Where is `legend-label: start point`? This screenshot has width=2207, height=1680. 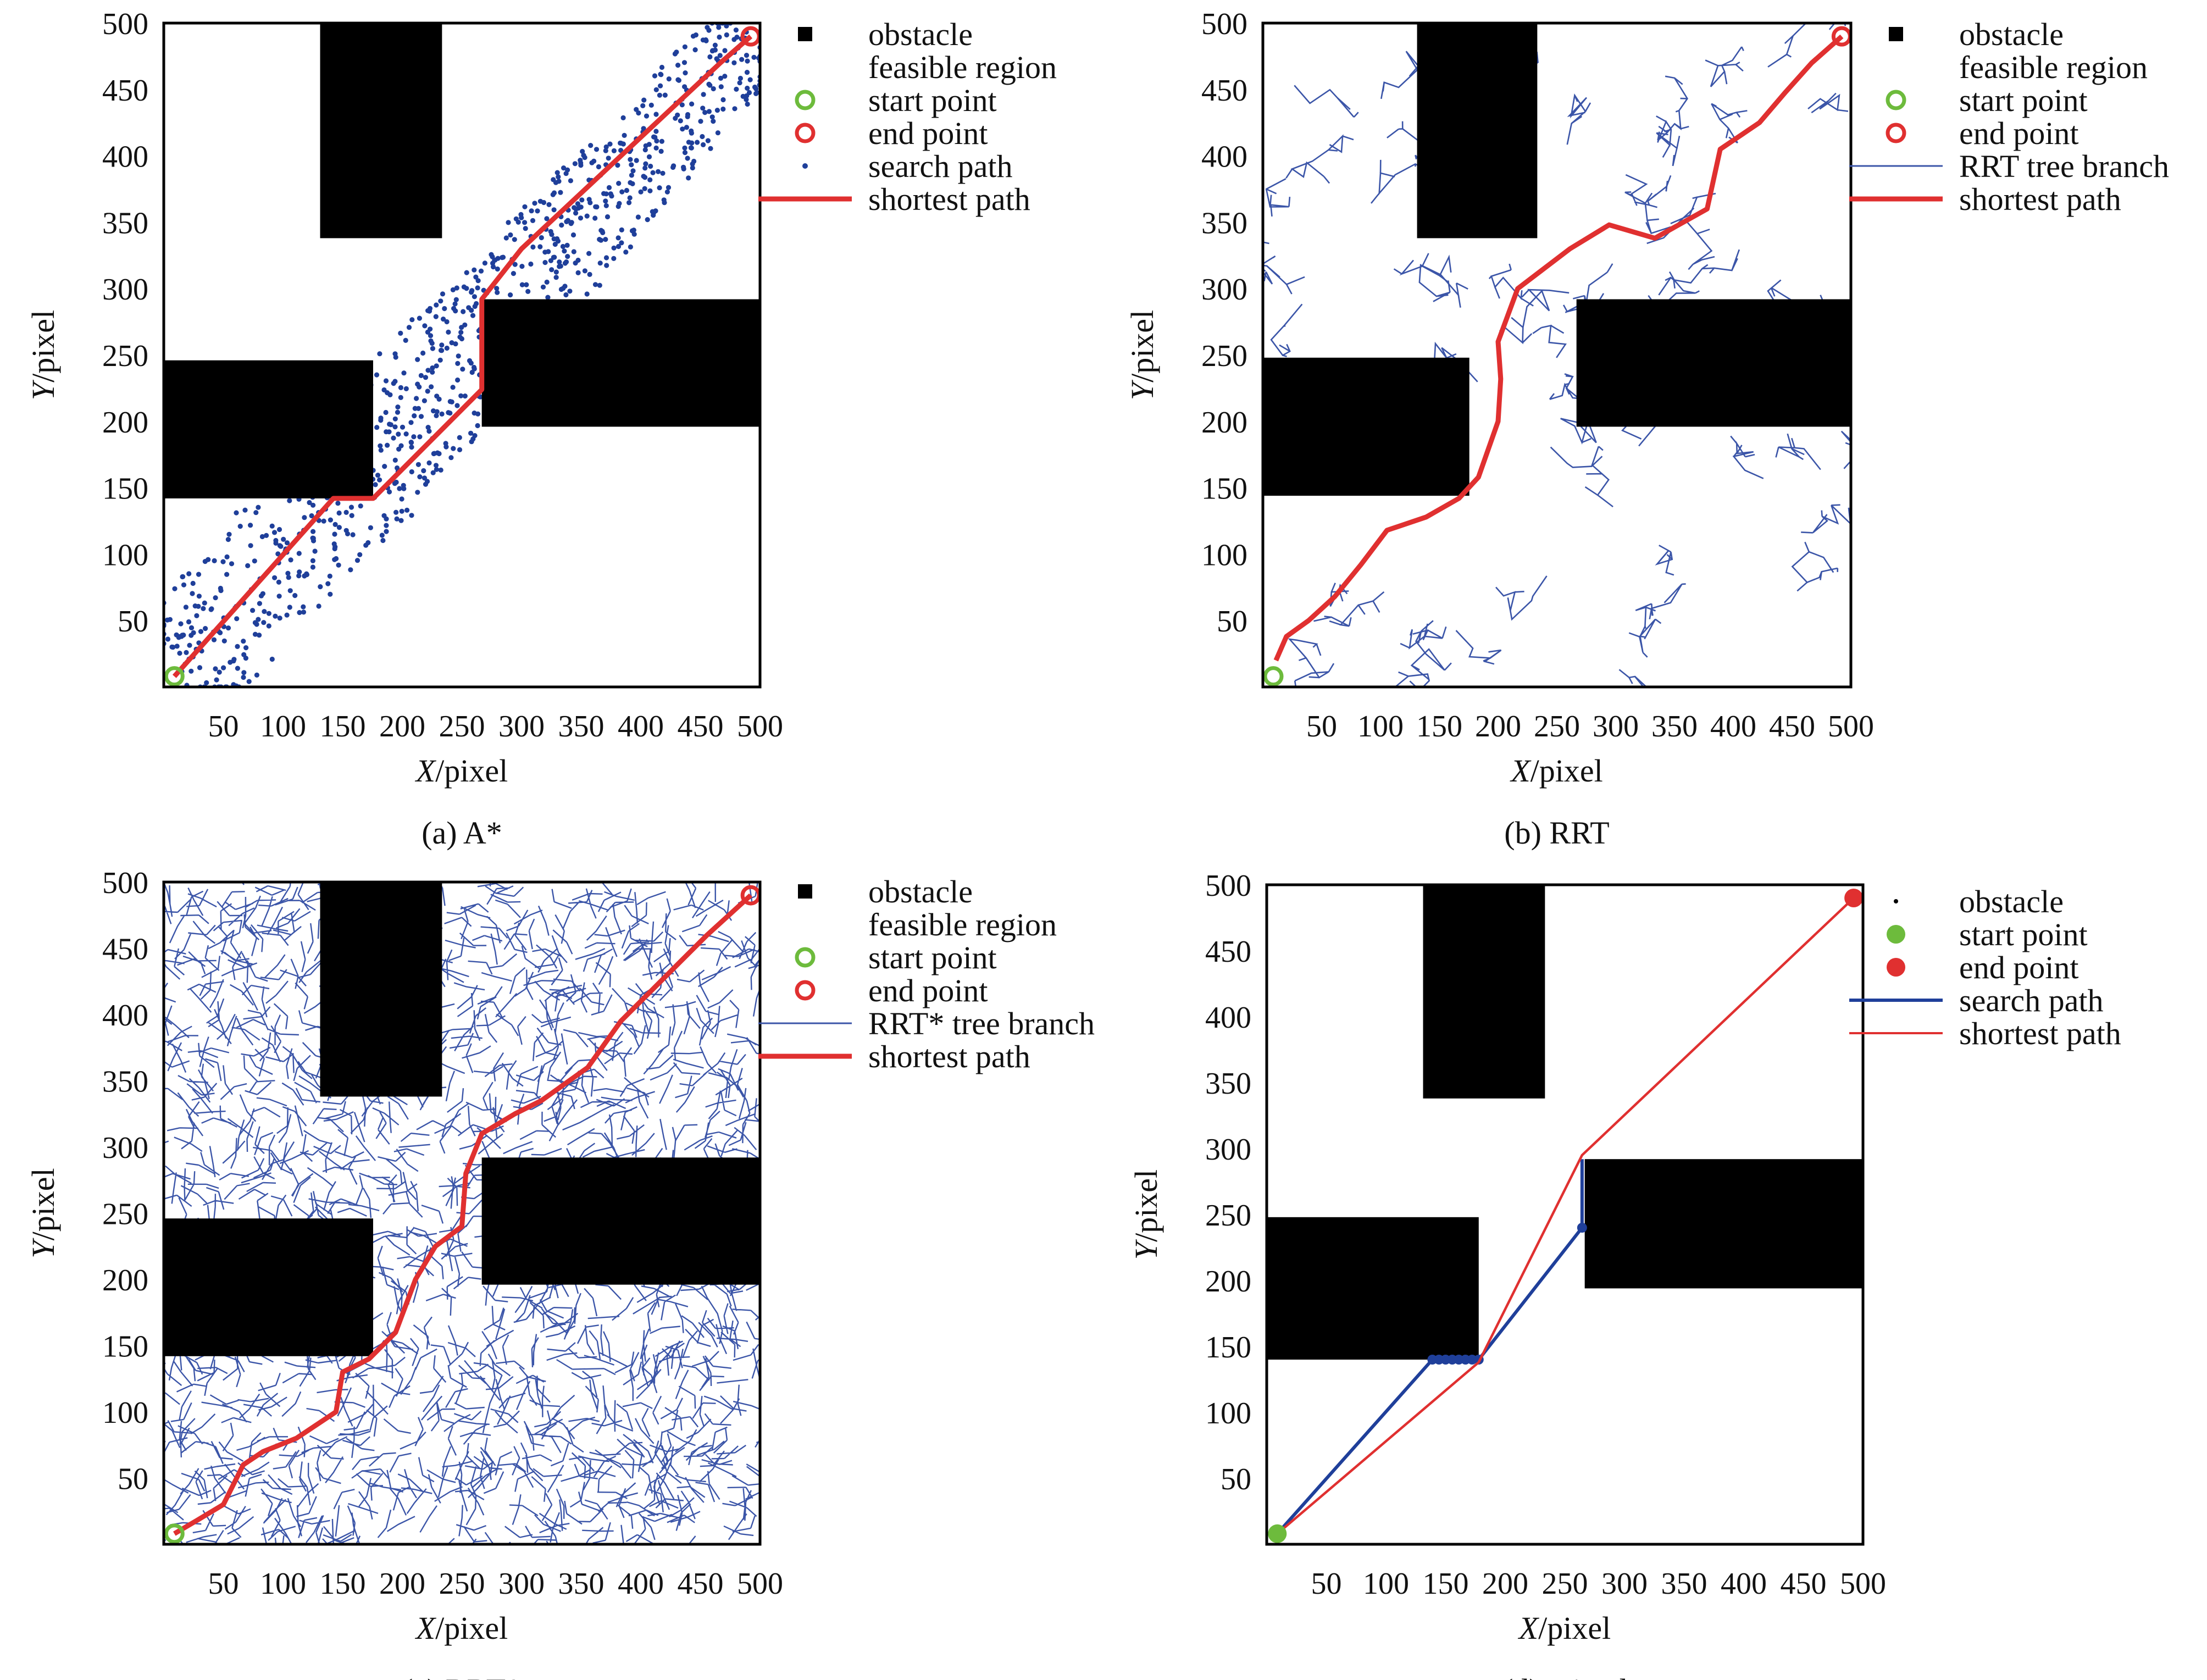
legend-label: start point is located at coordinates (2024, 934).